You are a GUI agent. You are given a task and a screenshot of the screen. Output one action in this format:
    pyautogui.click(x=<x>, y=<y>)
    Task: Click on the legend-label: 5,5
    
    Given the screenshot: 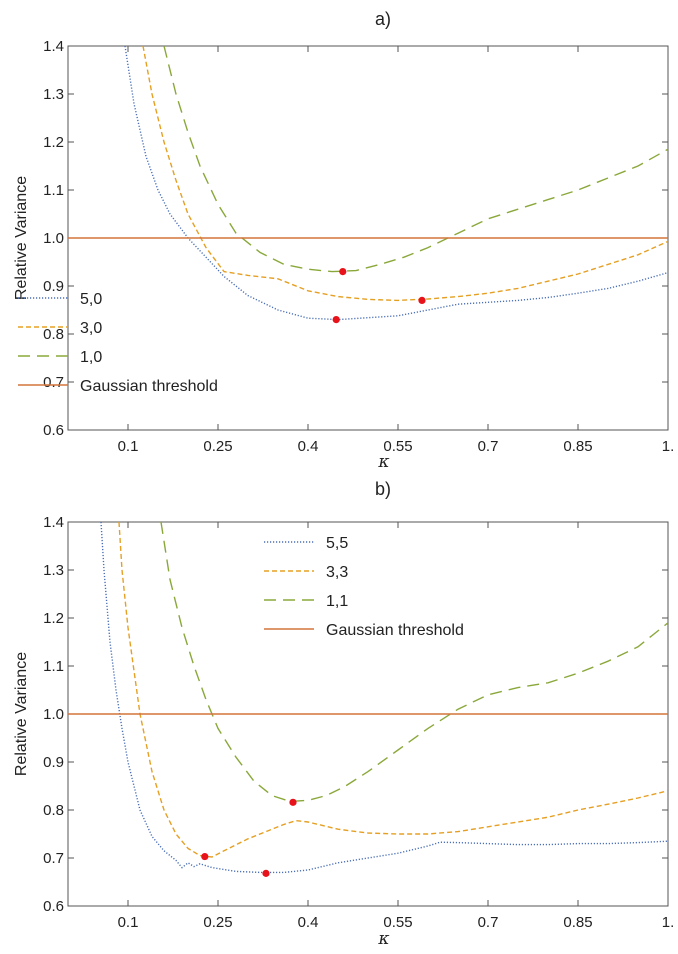 What is the action you would take?
    pyautogui.click(x=337, y=543)
    